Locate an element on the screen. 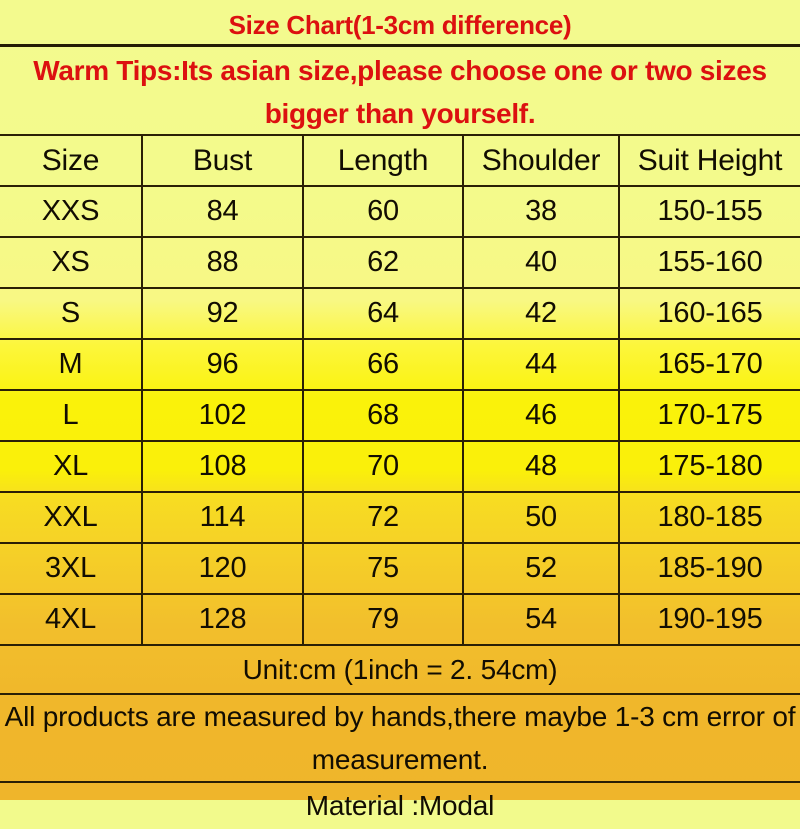 The height and width of the screenshot is (829, 800). cell-size: M is located at coordinates (71, 364).